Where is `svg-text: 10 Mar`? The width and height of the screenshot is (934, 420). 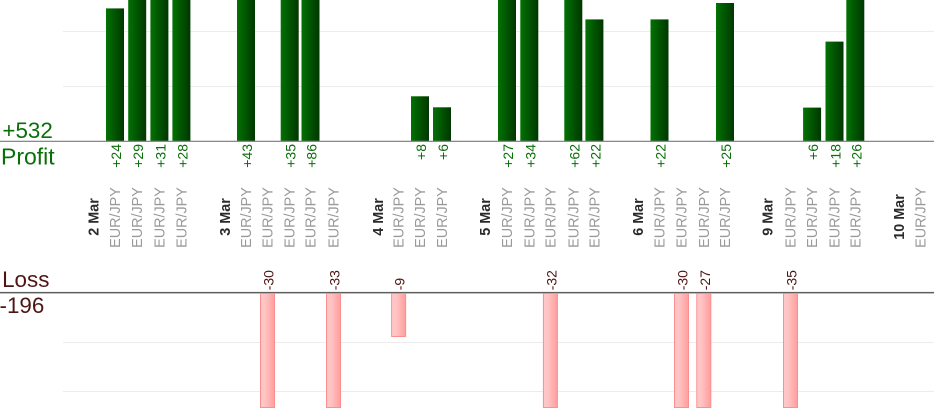 svg-text: 10 Mar is located at coordinates (900, 217).